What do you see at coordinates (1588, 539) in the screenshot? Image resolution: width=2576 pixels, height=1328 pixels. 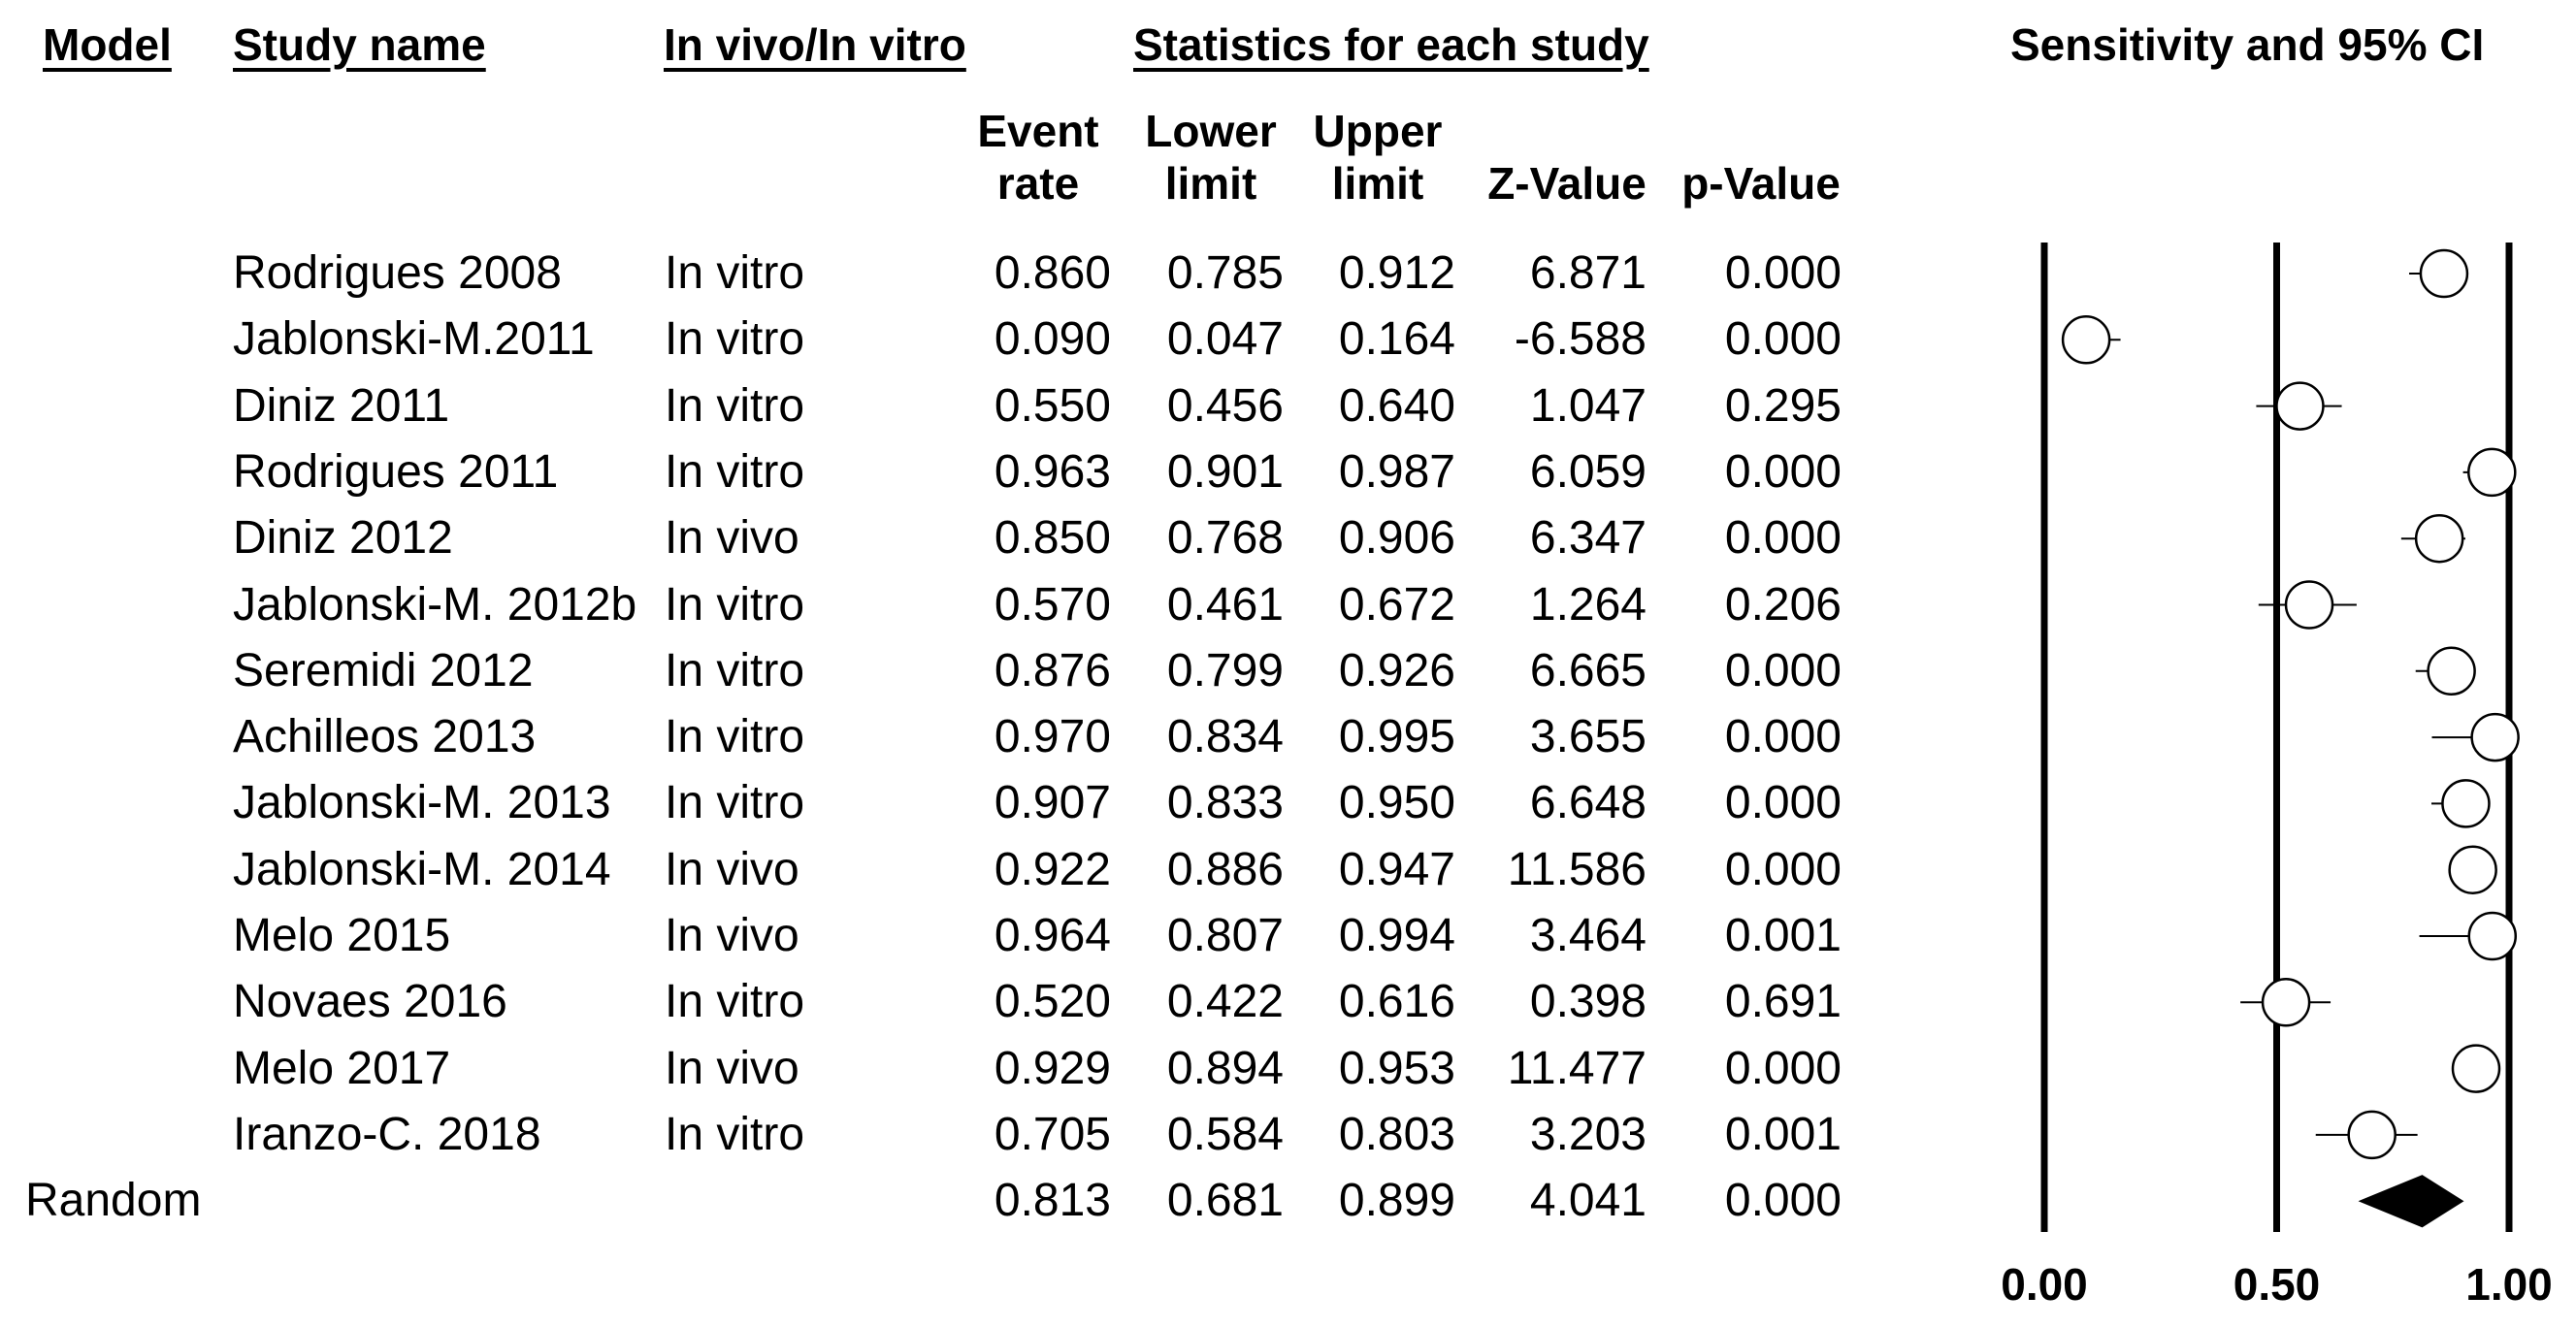 I see `study-z: 6.347` at bounding box center [1588, 539].